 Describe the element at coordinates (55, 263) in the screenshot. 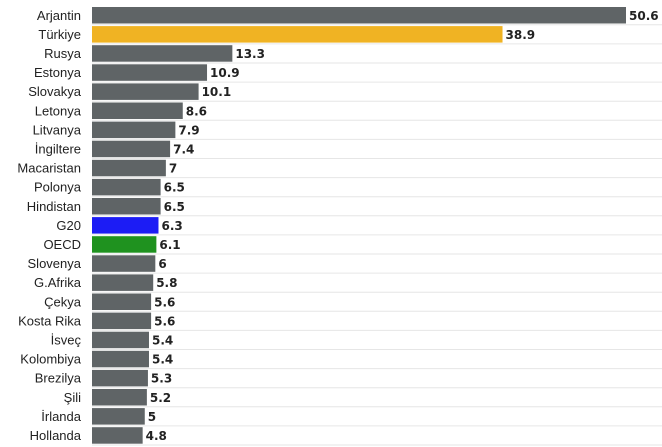

I see `category-label: Slovenya` at that location.